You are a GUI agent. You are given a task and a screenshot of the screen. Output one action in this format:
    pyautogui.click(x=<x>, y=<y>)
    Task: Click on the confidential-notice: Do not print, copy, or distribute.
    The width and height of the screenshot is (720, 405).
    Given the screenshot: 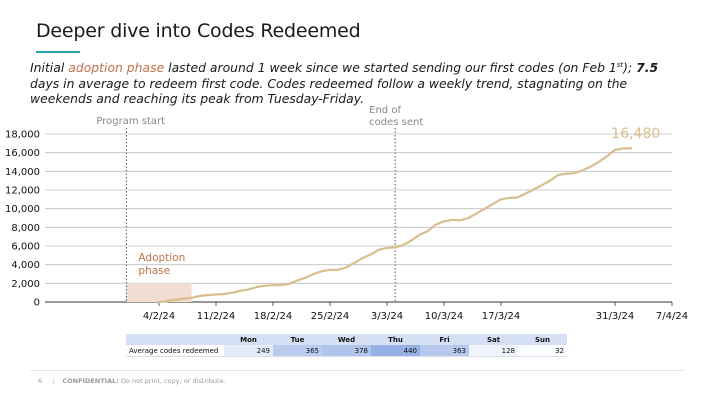 What is the action you would take?
    pyautogui.click(x=173, y=381)
    